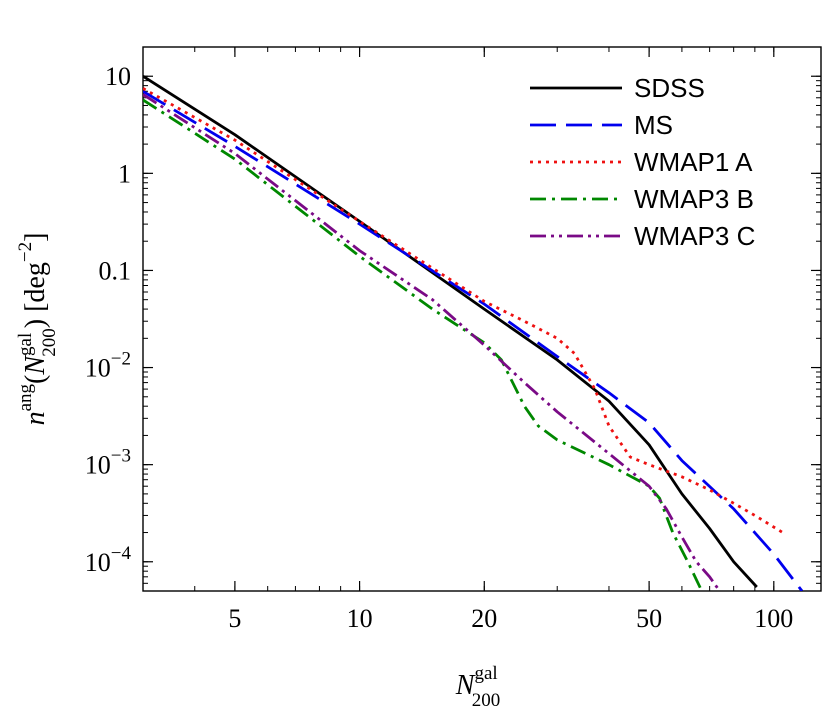  Describe the element at coordinates (669, 88) in the screenshot. I see `legend-label: SDSS` at that location.